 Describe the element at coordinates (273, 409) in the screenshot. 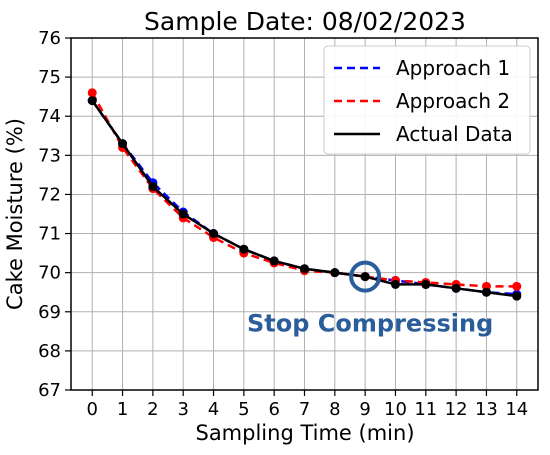

I see `x-tick-label: 6` at that location.